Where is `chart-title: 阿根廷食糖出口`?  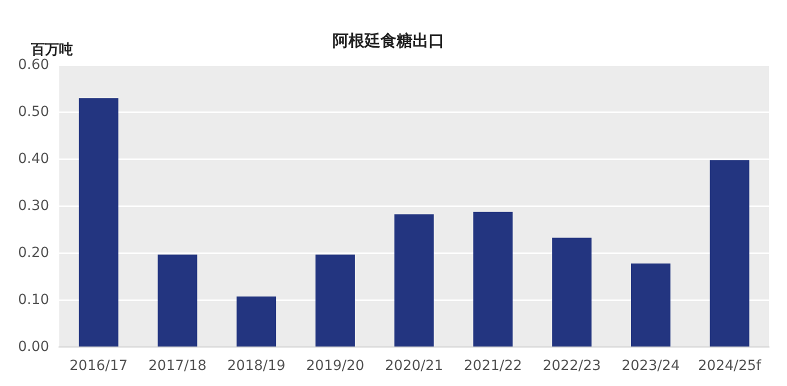
chart-title: 阿根廷食糖出口 is located at coordinates (388, 40).